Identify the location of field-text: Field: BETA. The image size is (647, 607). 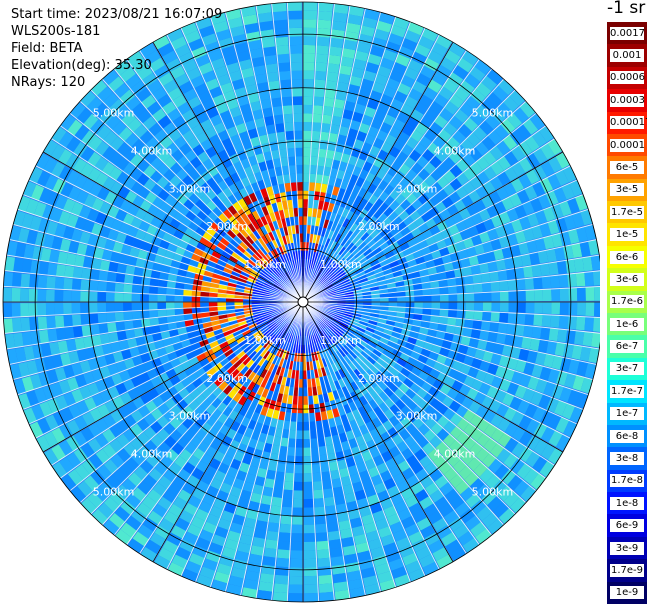
(47, 48).